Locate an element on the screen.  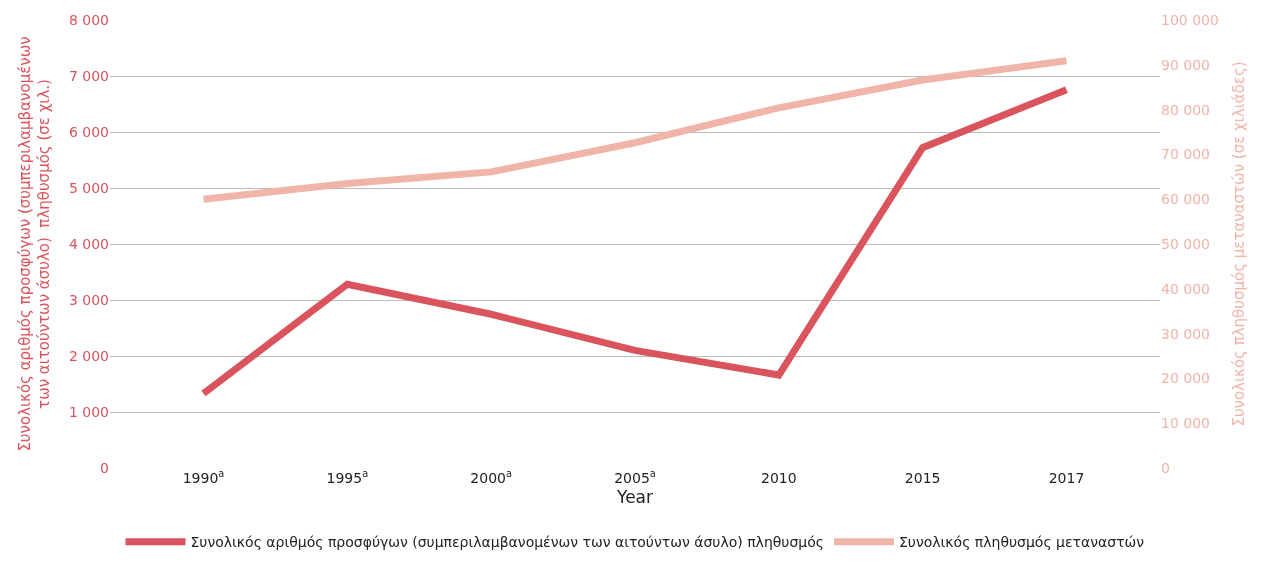
y-tick-label: 6 000 is located at coordinates (88, 131).